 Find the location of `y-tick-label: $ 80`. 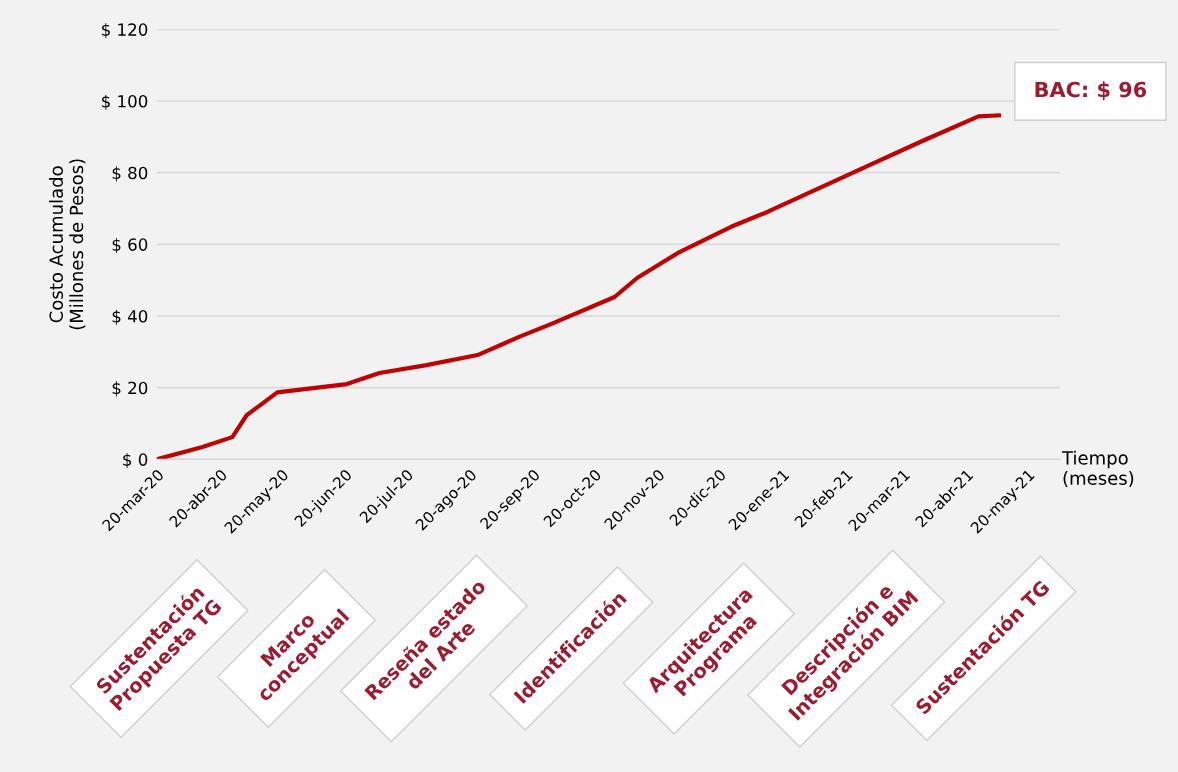

y-tick-label: $ 80 is located at coordinates (130, 174).